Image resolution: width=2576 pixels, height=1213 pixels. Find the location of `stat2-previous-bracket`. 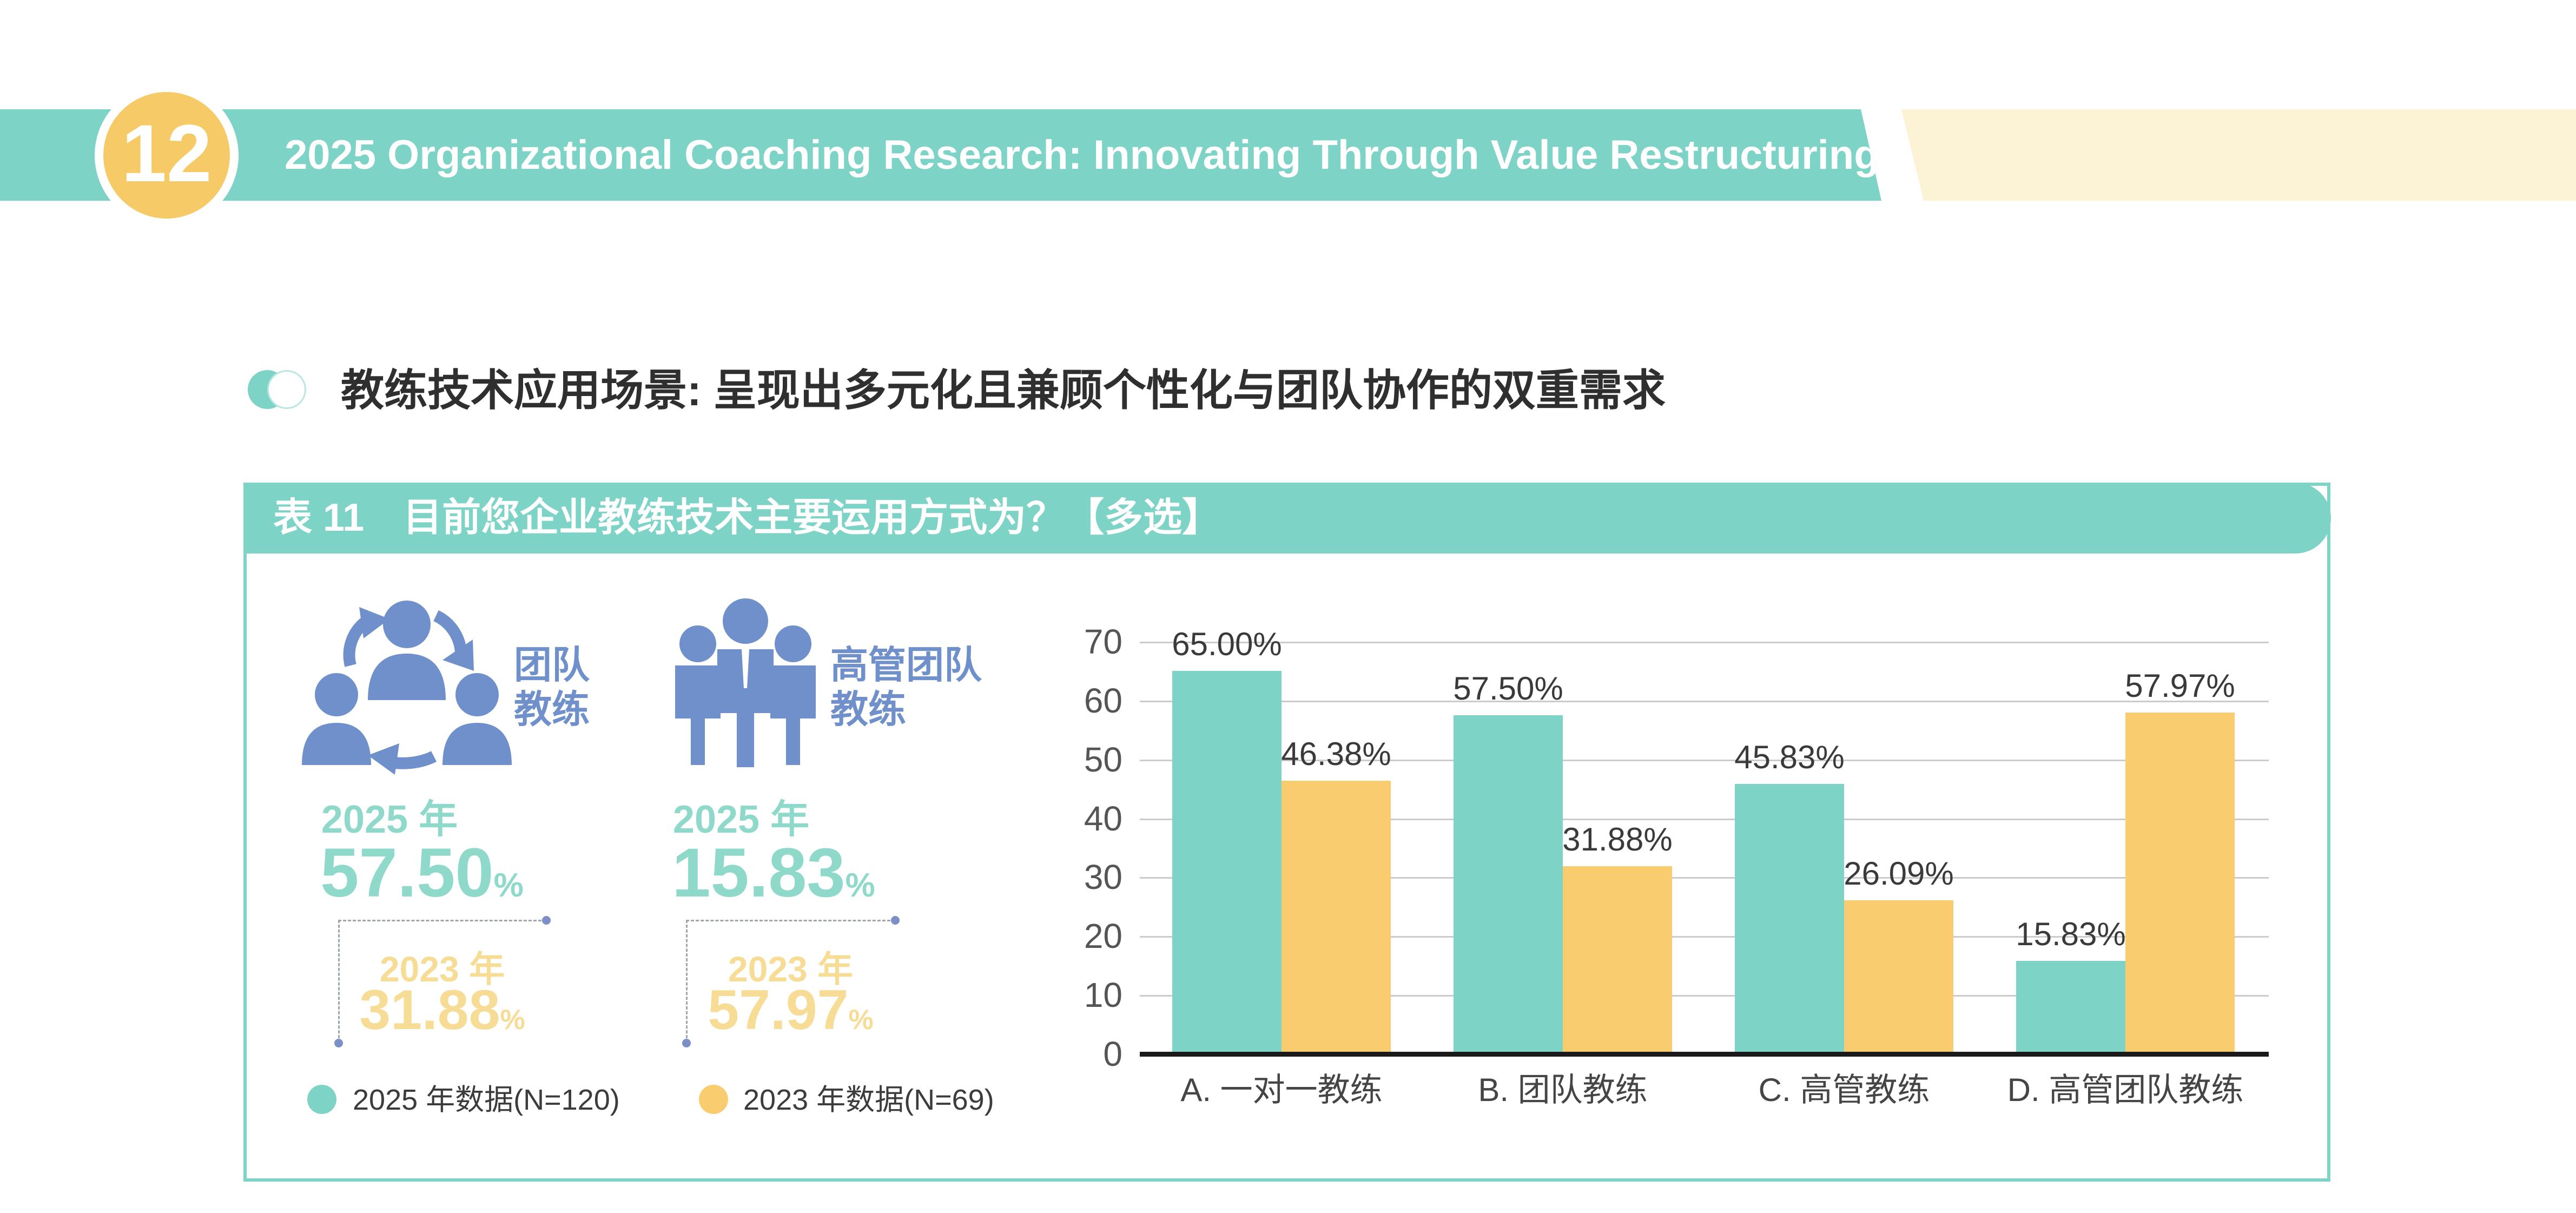

stat2-previous-bracket is located at coordinates (791, 982).